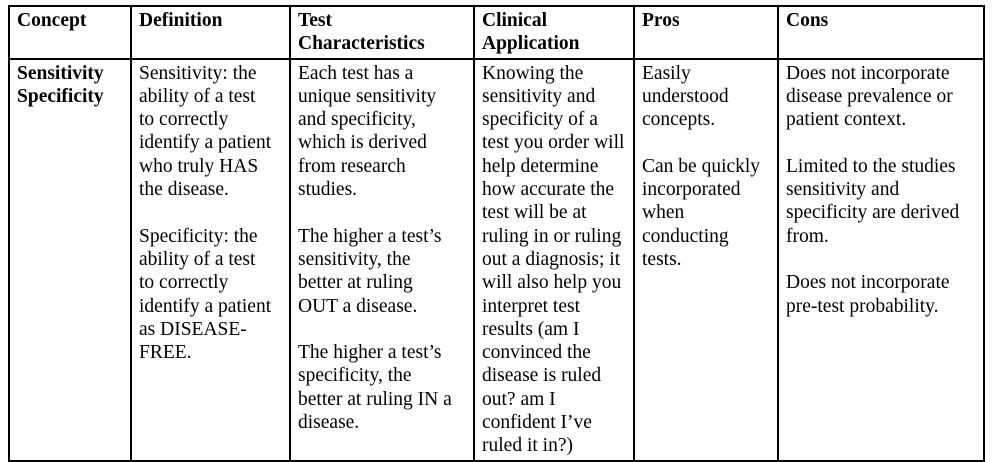 The height and width of the screenshot is (462, 992). Describe the element at coordinates (70, 259) in the screenshot. I see `cell-concept: Sensitivity Specificity` at that location.